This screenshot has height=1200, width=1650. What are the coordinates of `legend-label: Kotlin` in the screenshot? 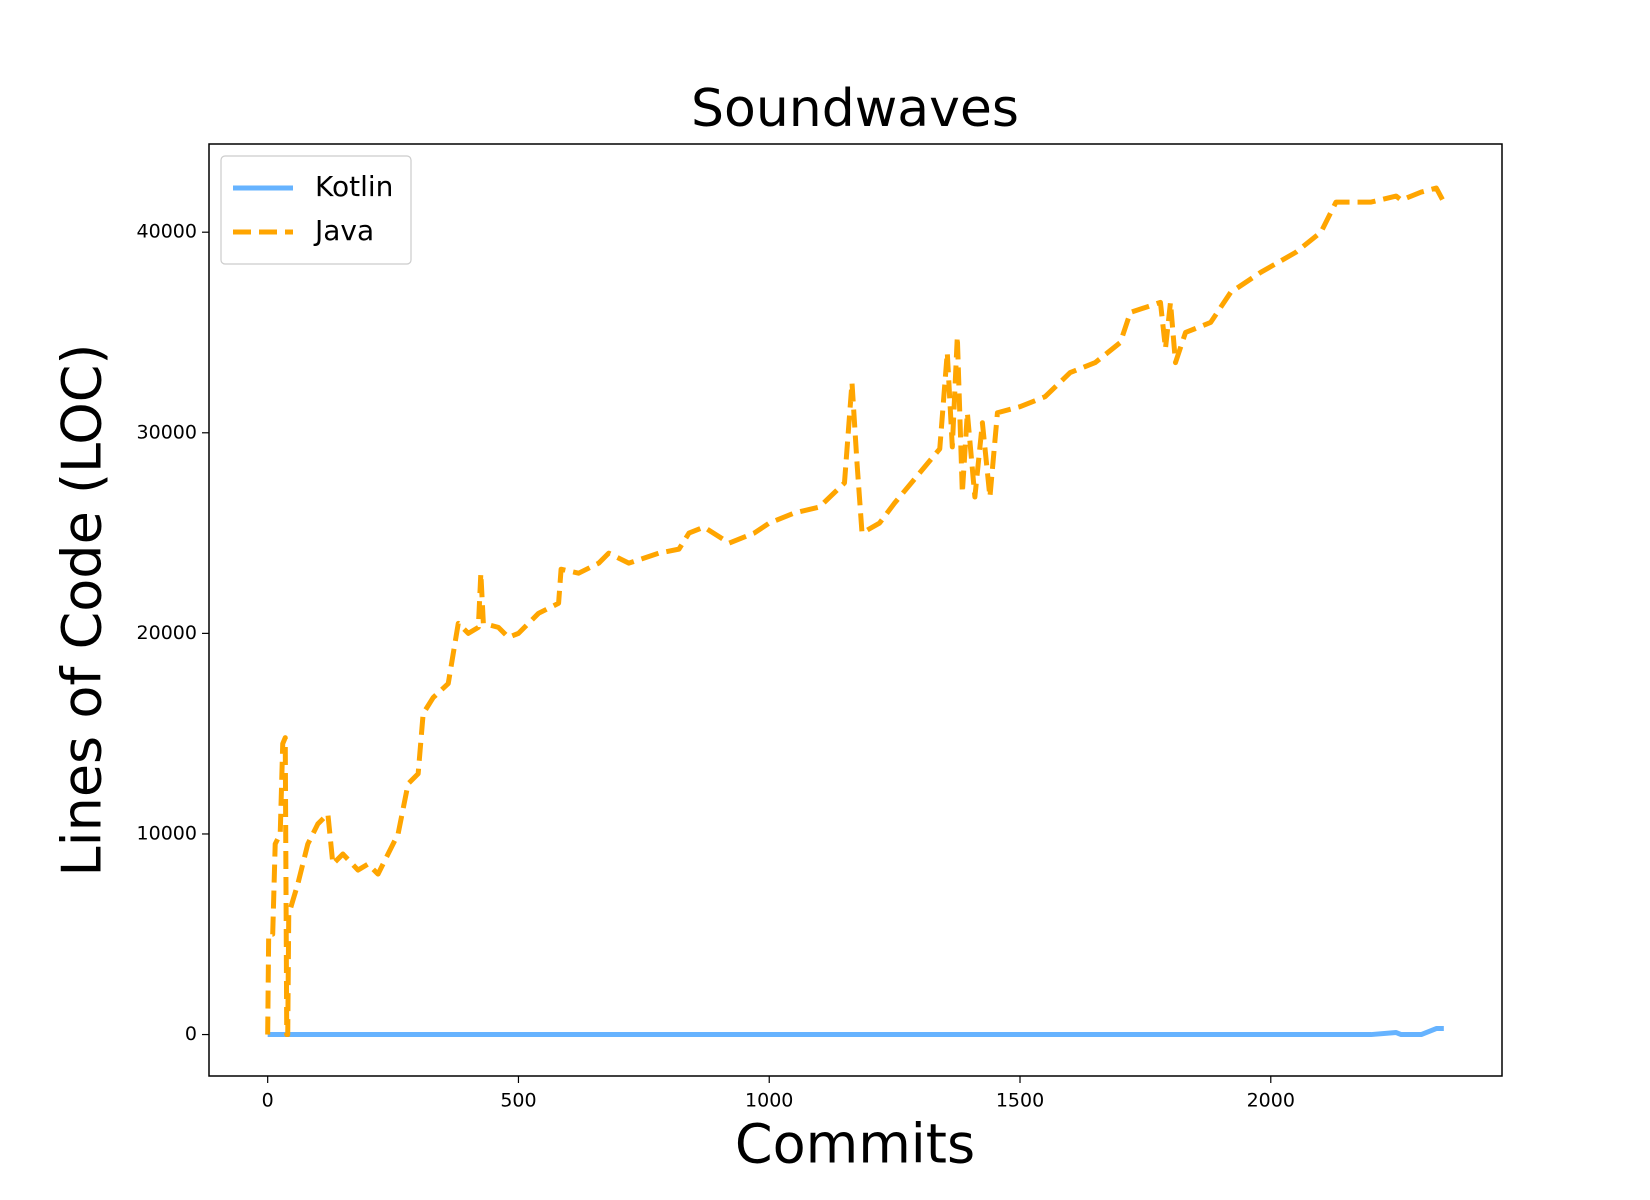 It's located at (354, 186).